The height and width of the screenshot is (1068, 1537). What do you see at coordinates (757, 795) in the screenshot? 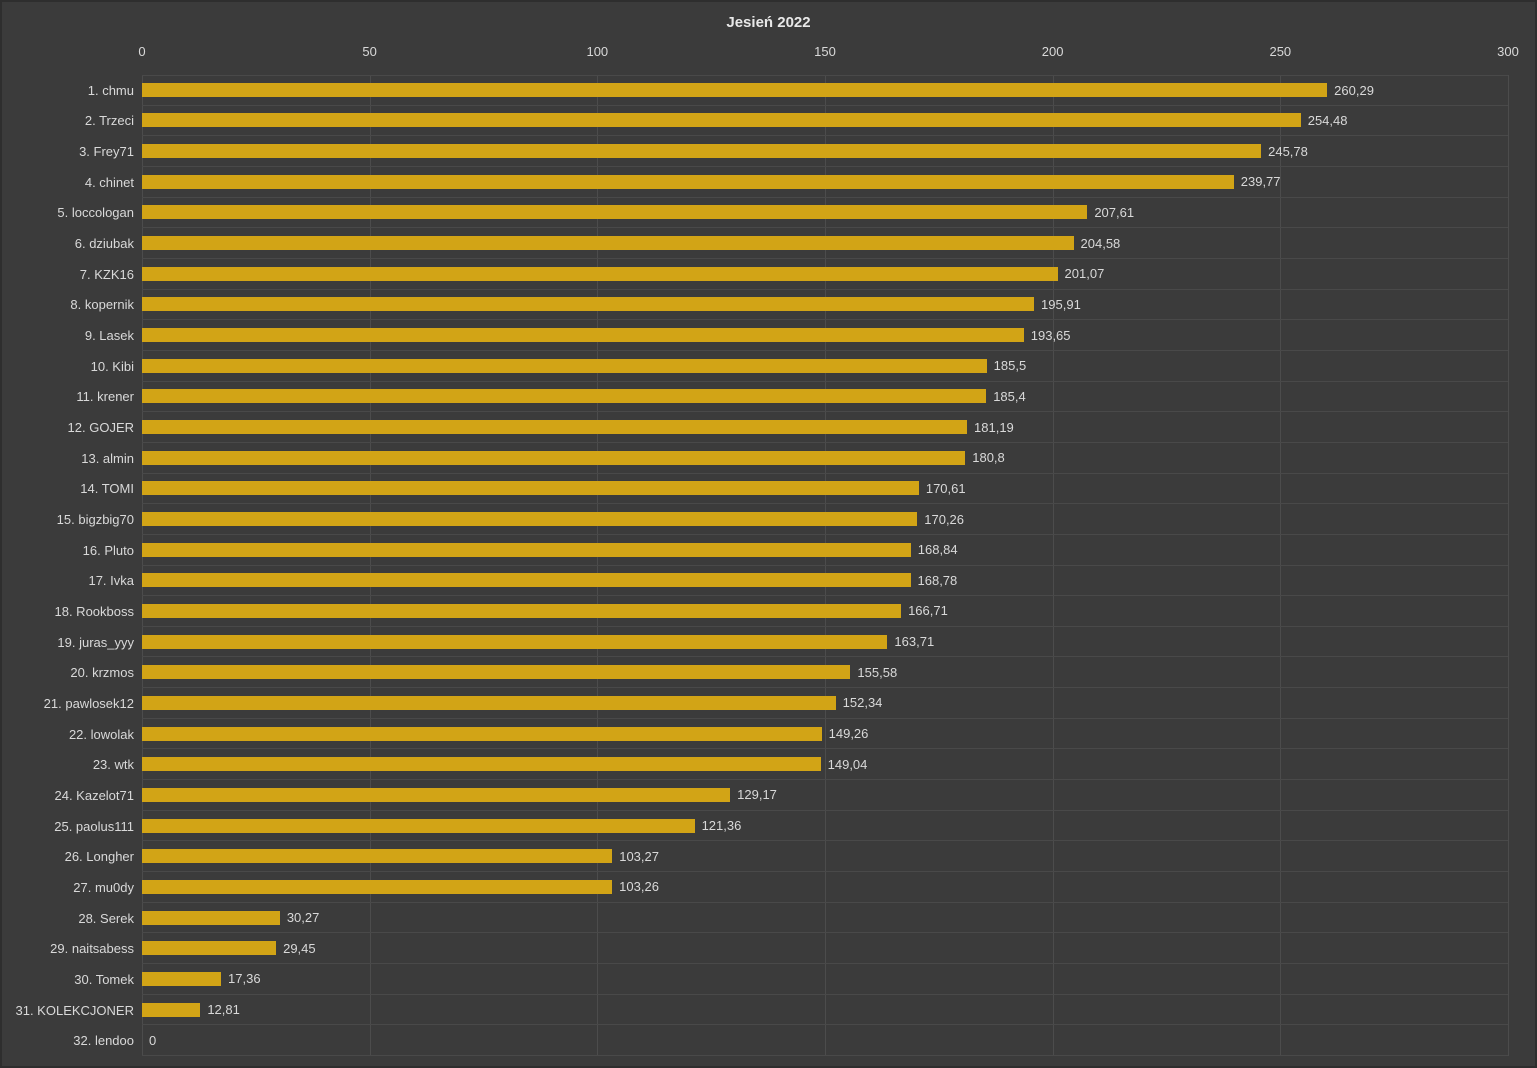
I see `value-label: 129,17` at bounding box center [757, 795].